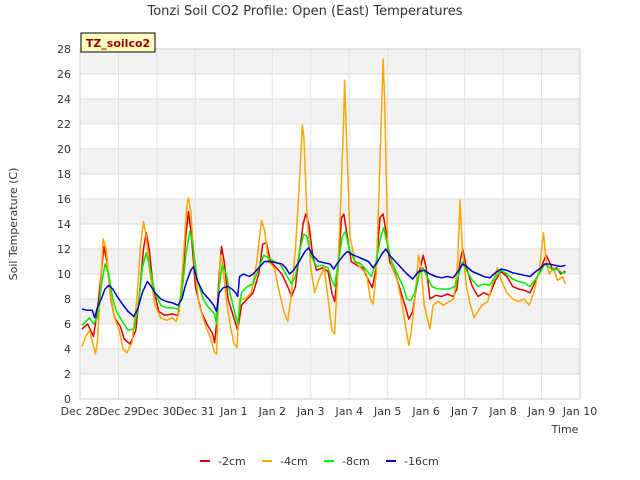 The width and height of the screenshot is (640, 480). I want to click on y-tick-label: 14, so click(64, 224).